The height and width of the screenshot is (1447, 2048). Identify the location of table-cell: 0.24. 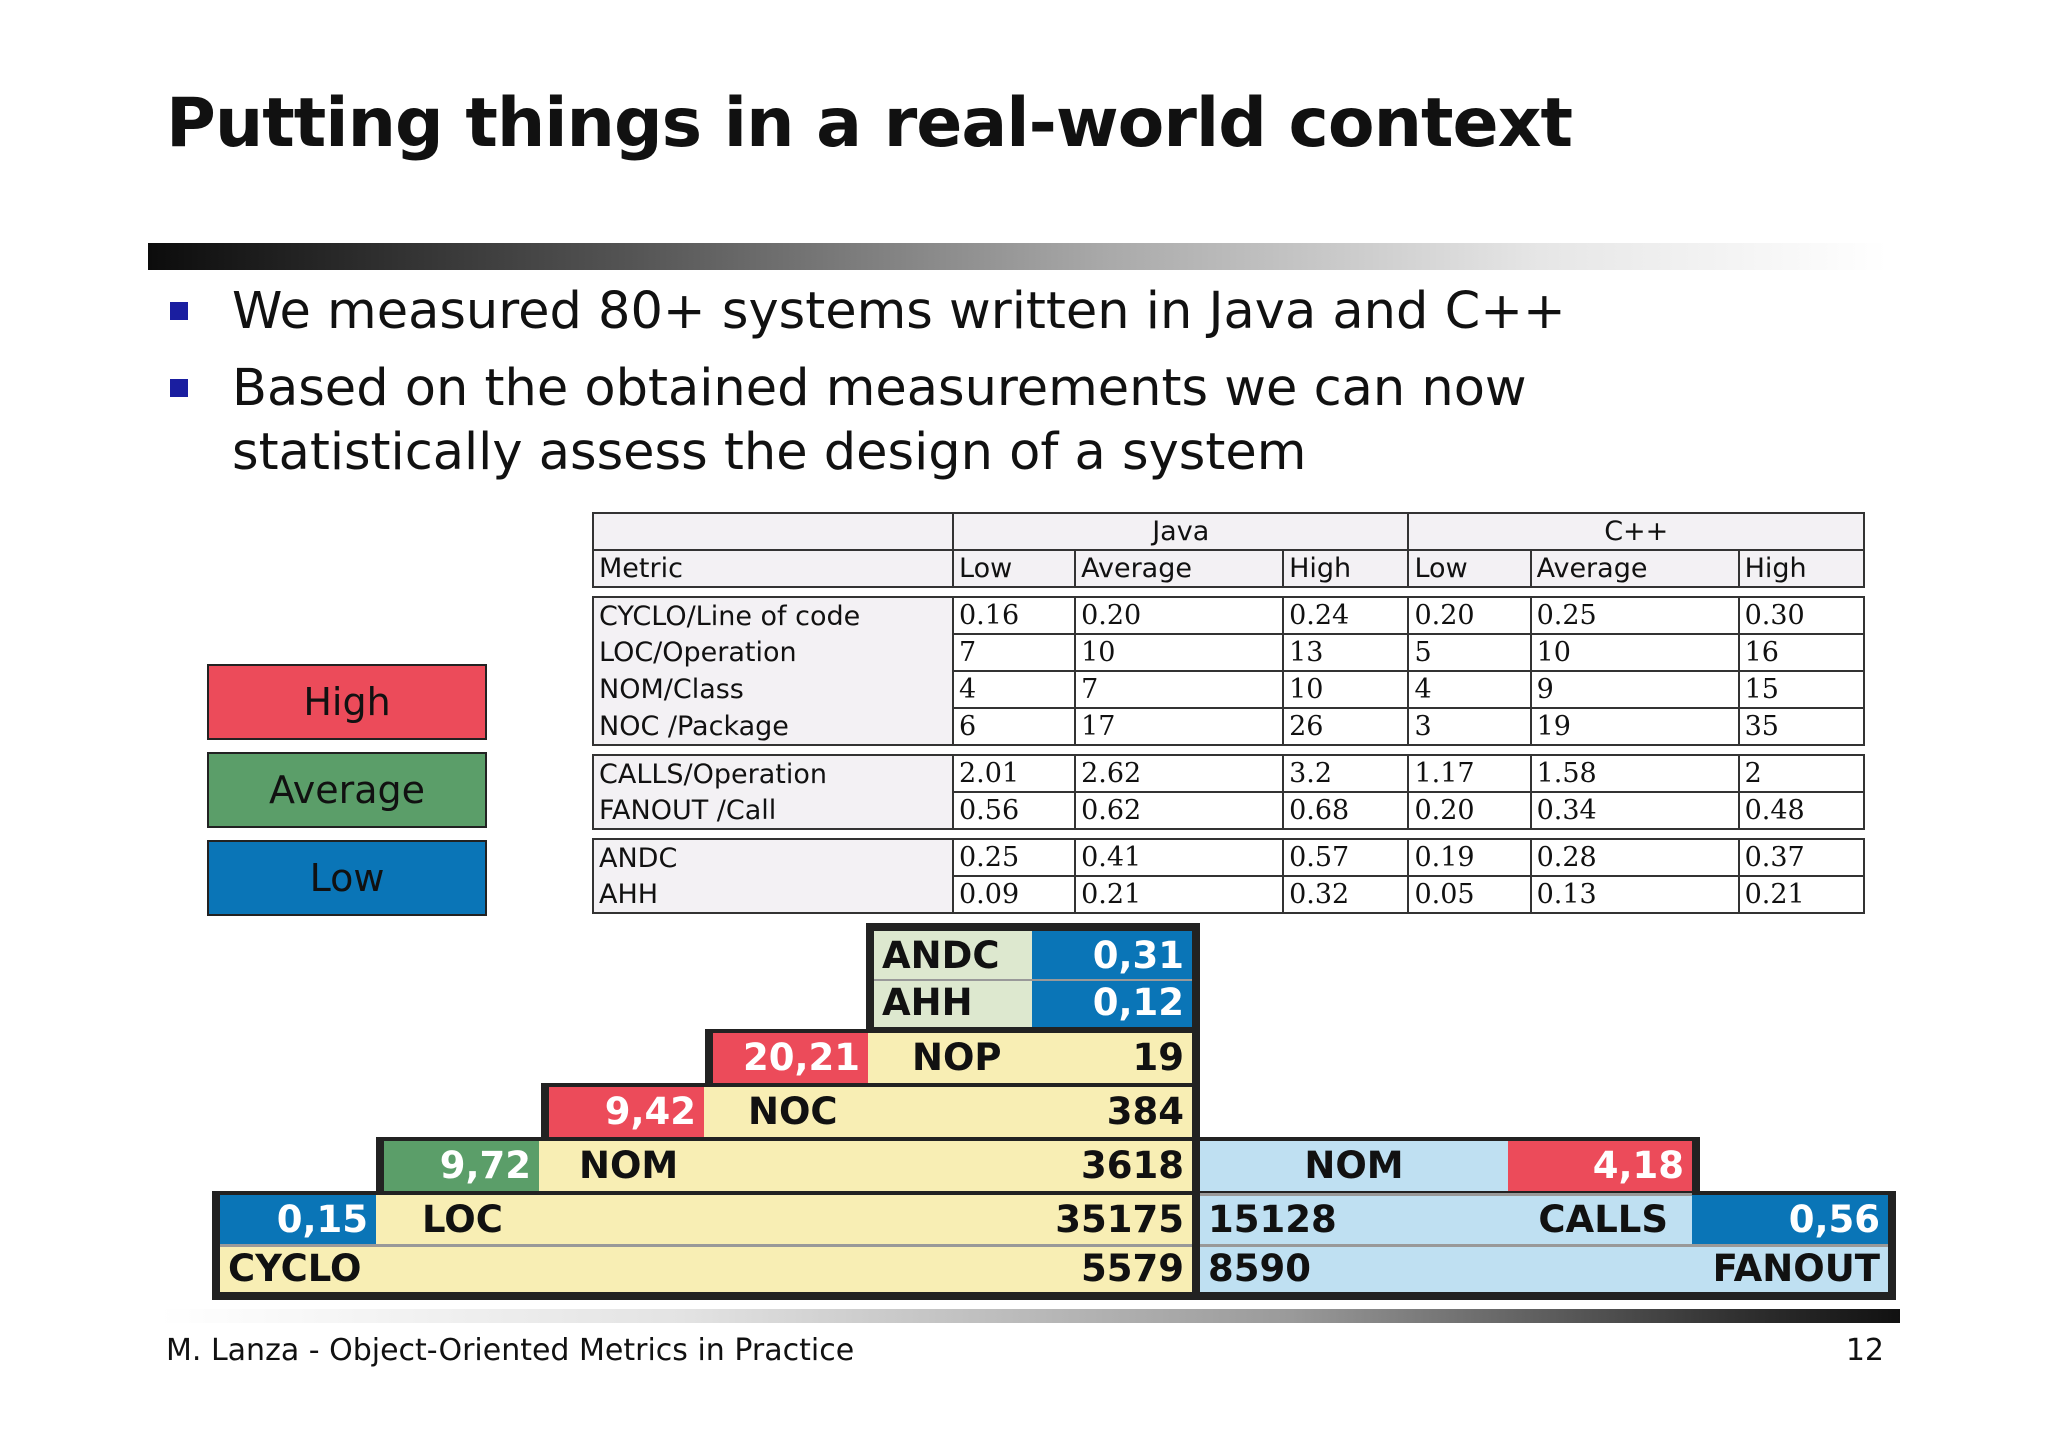
(1346, 615).